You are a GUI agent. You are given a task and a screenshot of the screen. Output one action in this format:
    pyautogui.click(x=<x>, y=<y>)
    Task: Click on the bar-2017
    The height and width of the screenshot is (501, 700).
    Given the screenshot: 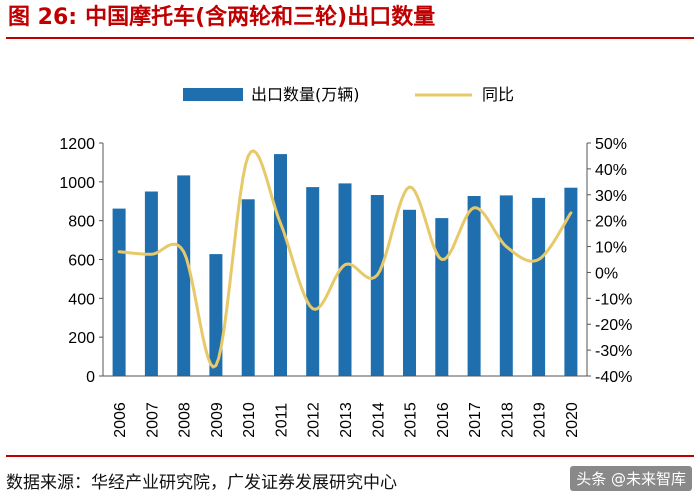 What is the action you would take?
    pyautogui.click(x=474, y=286)
    